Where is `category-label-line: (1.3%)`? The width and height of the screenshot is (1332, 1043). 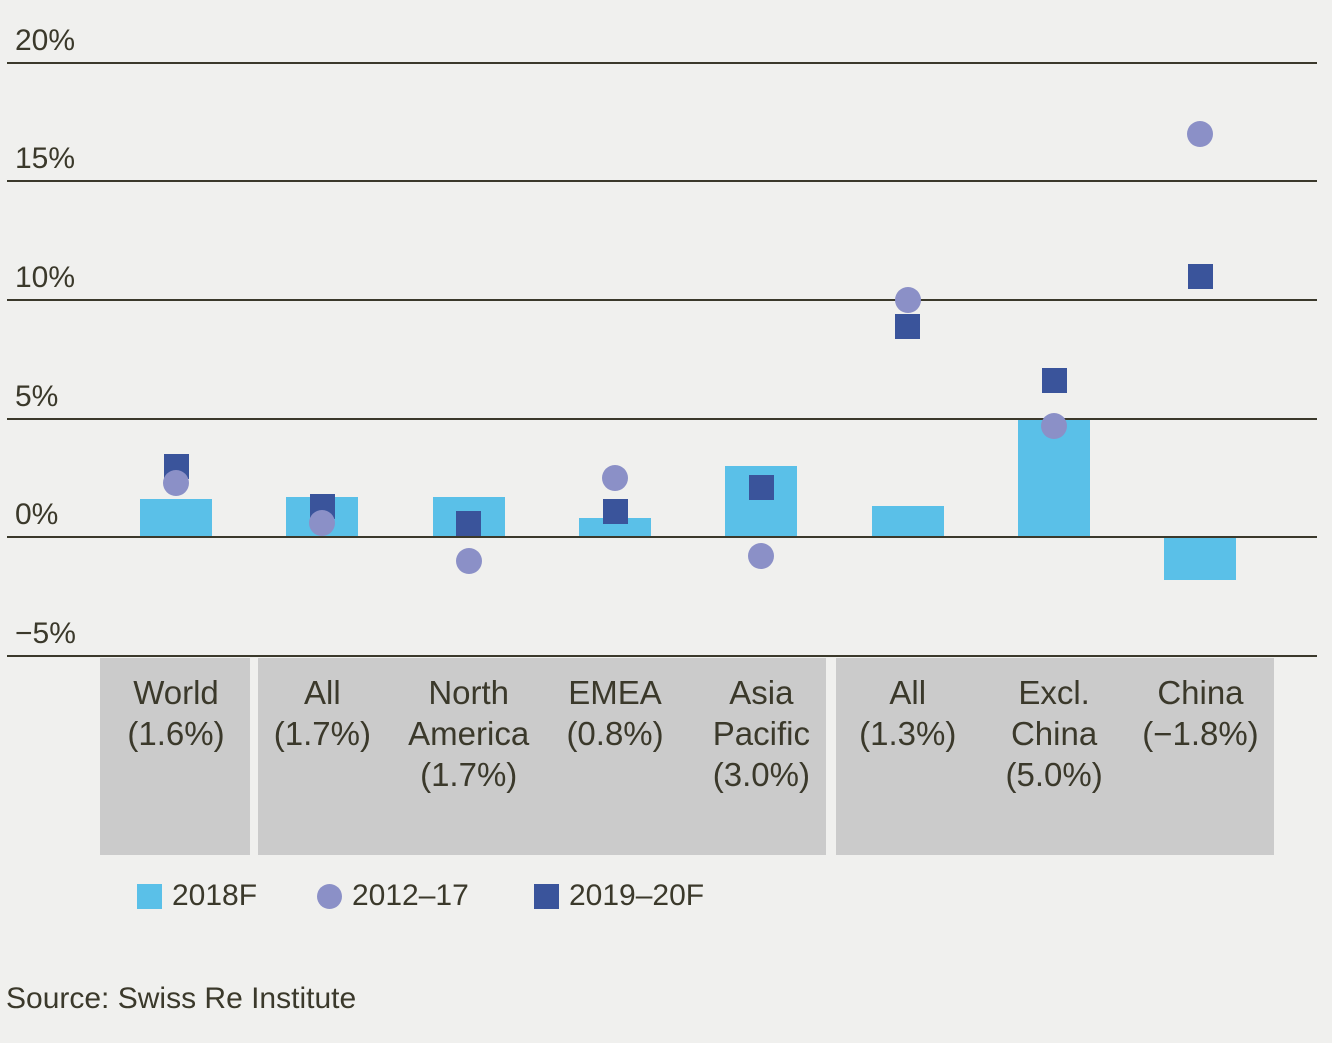 category-label-line: (1.3%) is located at coordinates (908, 733).